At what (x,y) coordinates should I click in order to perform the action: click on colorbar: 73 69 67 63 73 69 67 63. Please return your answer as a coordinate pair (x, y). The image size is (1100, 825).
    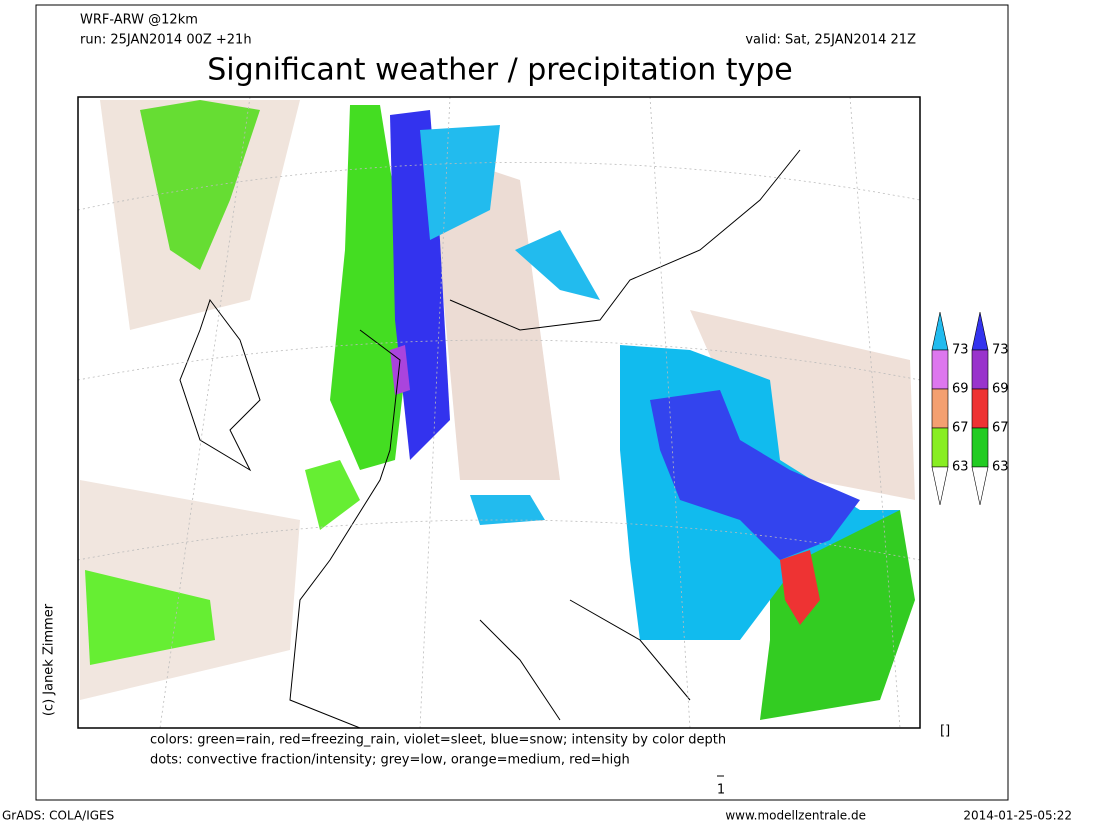
    Looking at the image, I should click on (970, 408).